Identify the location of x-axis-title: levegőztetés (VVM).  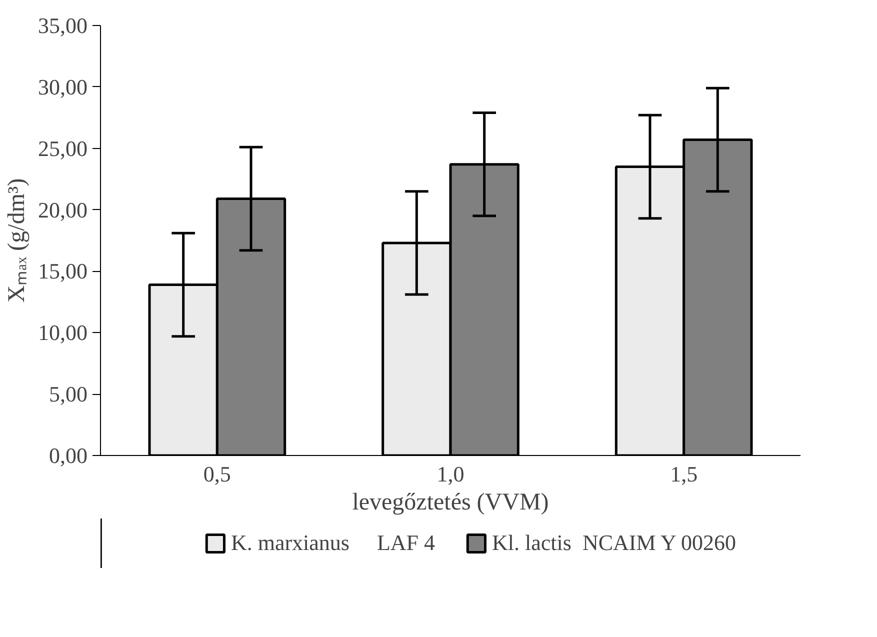
(450, 503).